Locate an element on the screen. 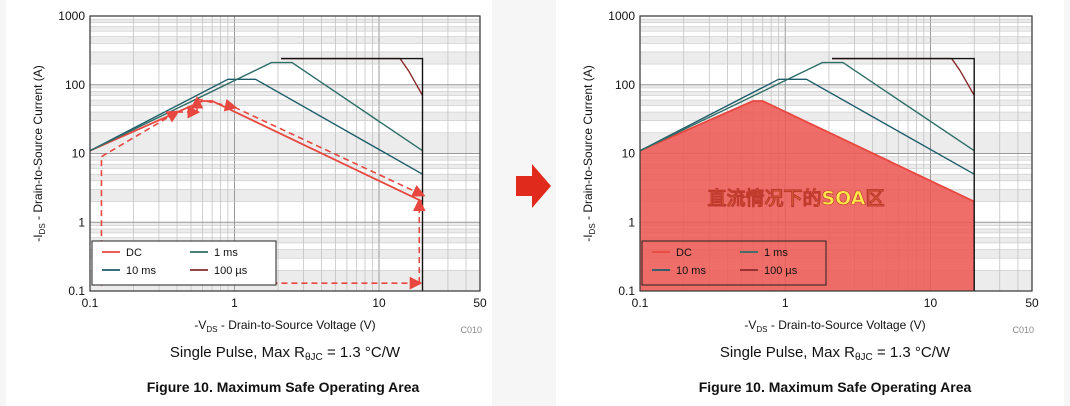 The height and width of the screenshot is (406, 1070). soa-area-dc is located at coordinates (807, 196).